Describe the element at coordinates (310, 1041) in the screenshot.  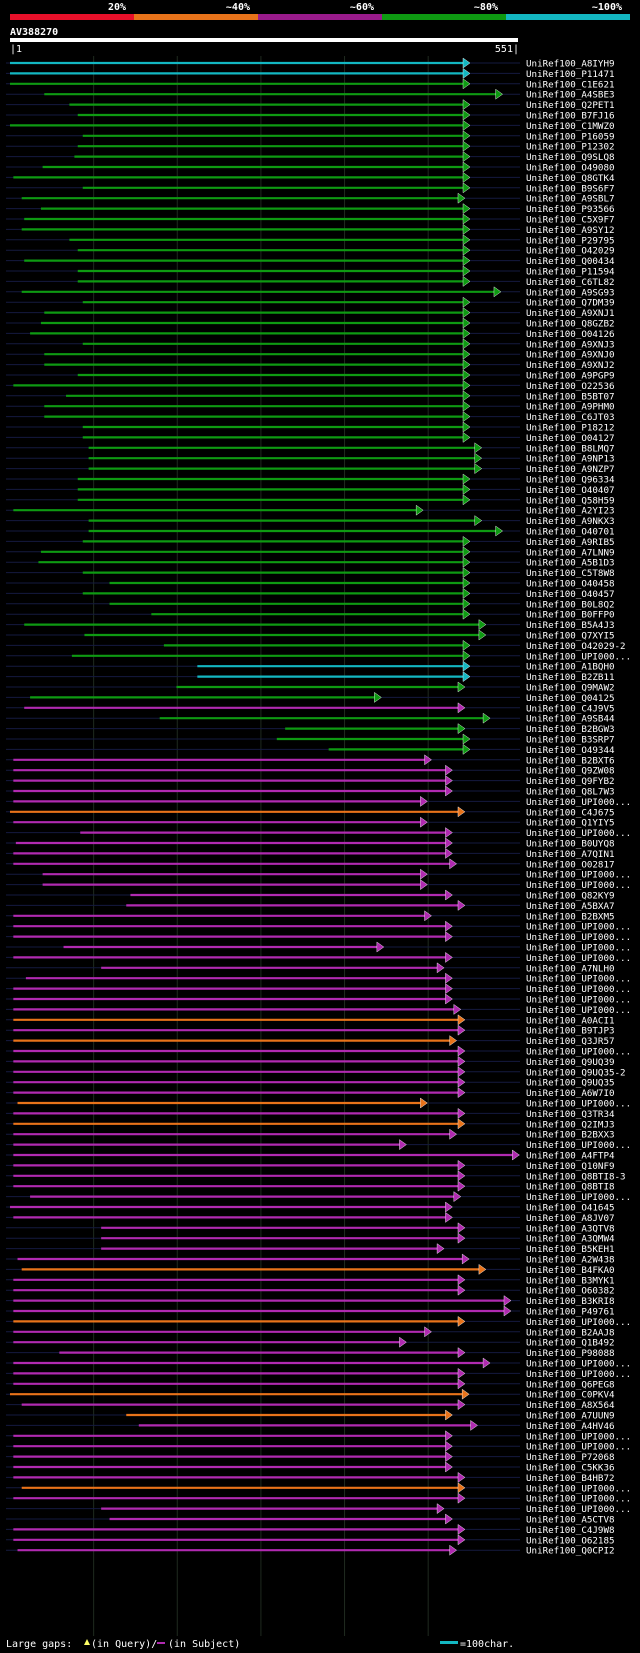
I see `hit-row: UniRef100_Q3JR57` at that location.